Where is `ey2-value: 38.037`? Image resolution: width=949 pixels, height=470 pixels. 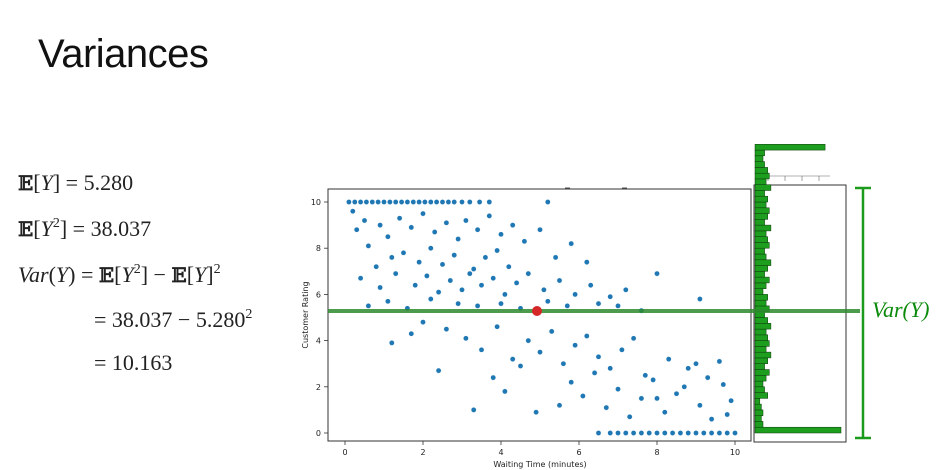
ey2-value: 38.037 is located at coordinates (121, 228).